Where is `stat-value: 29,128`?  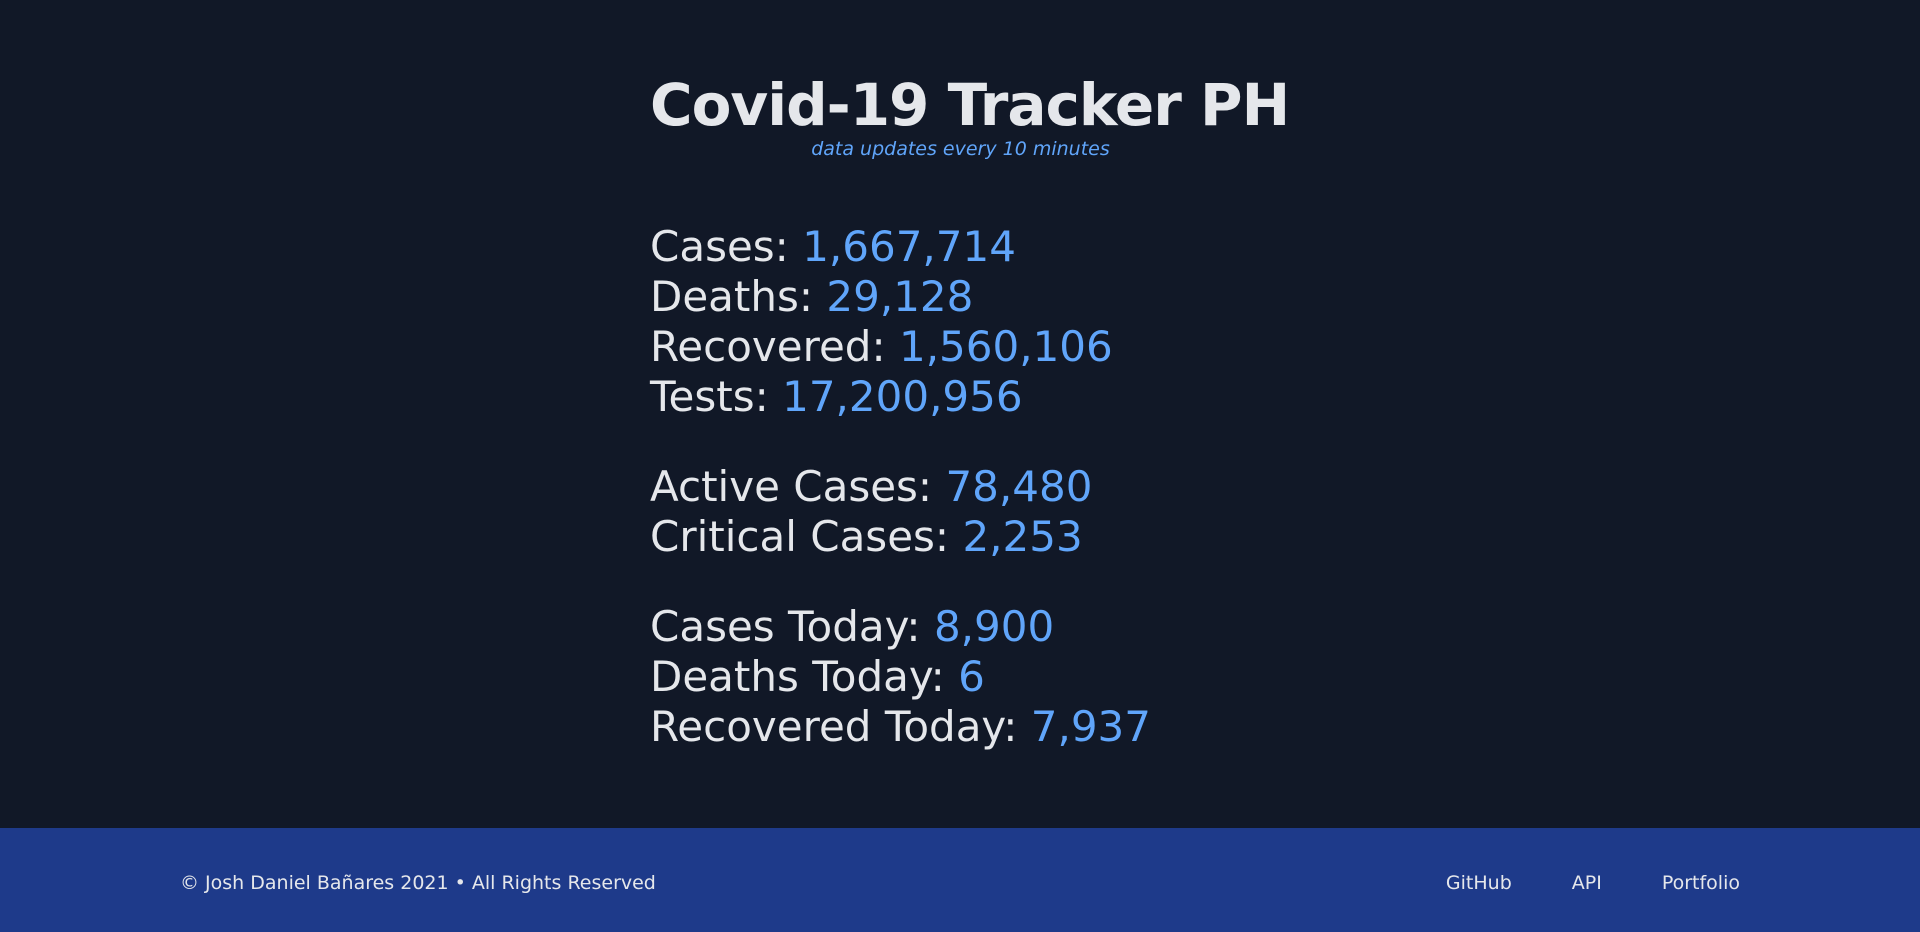
stat-value: 29,128 is located at coordinates (900, 296).